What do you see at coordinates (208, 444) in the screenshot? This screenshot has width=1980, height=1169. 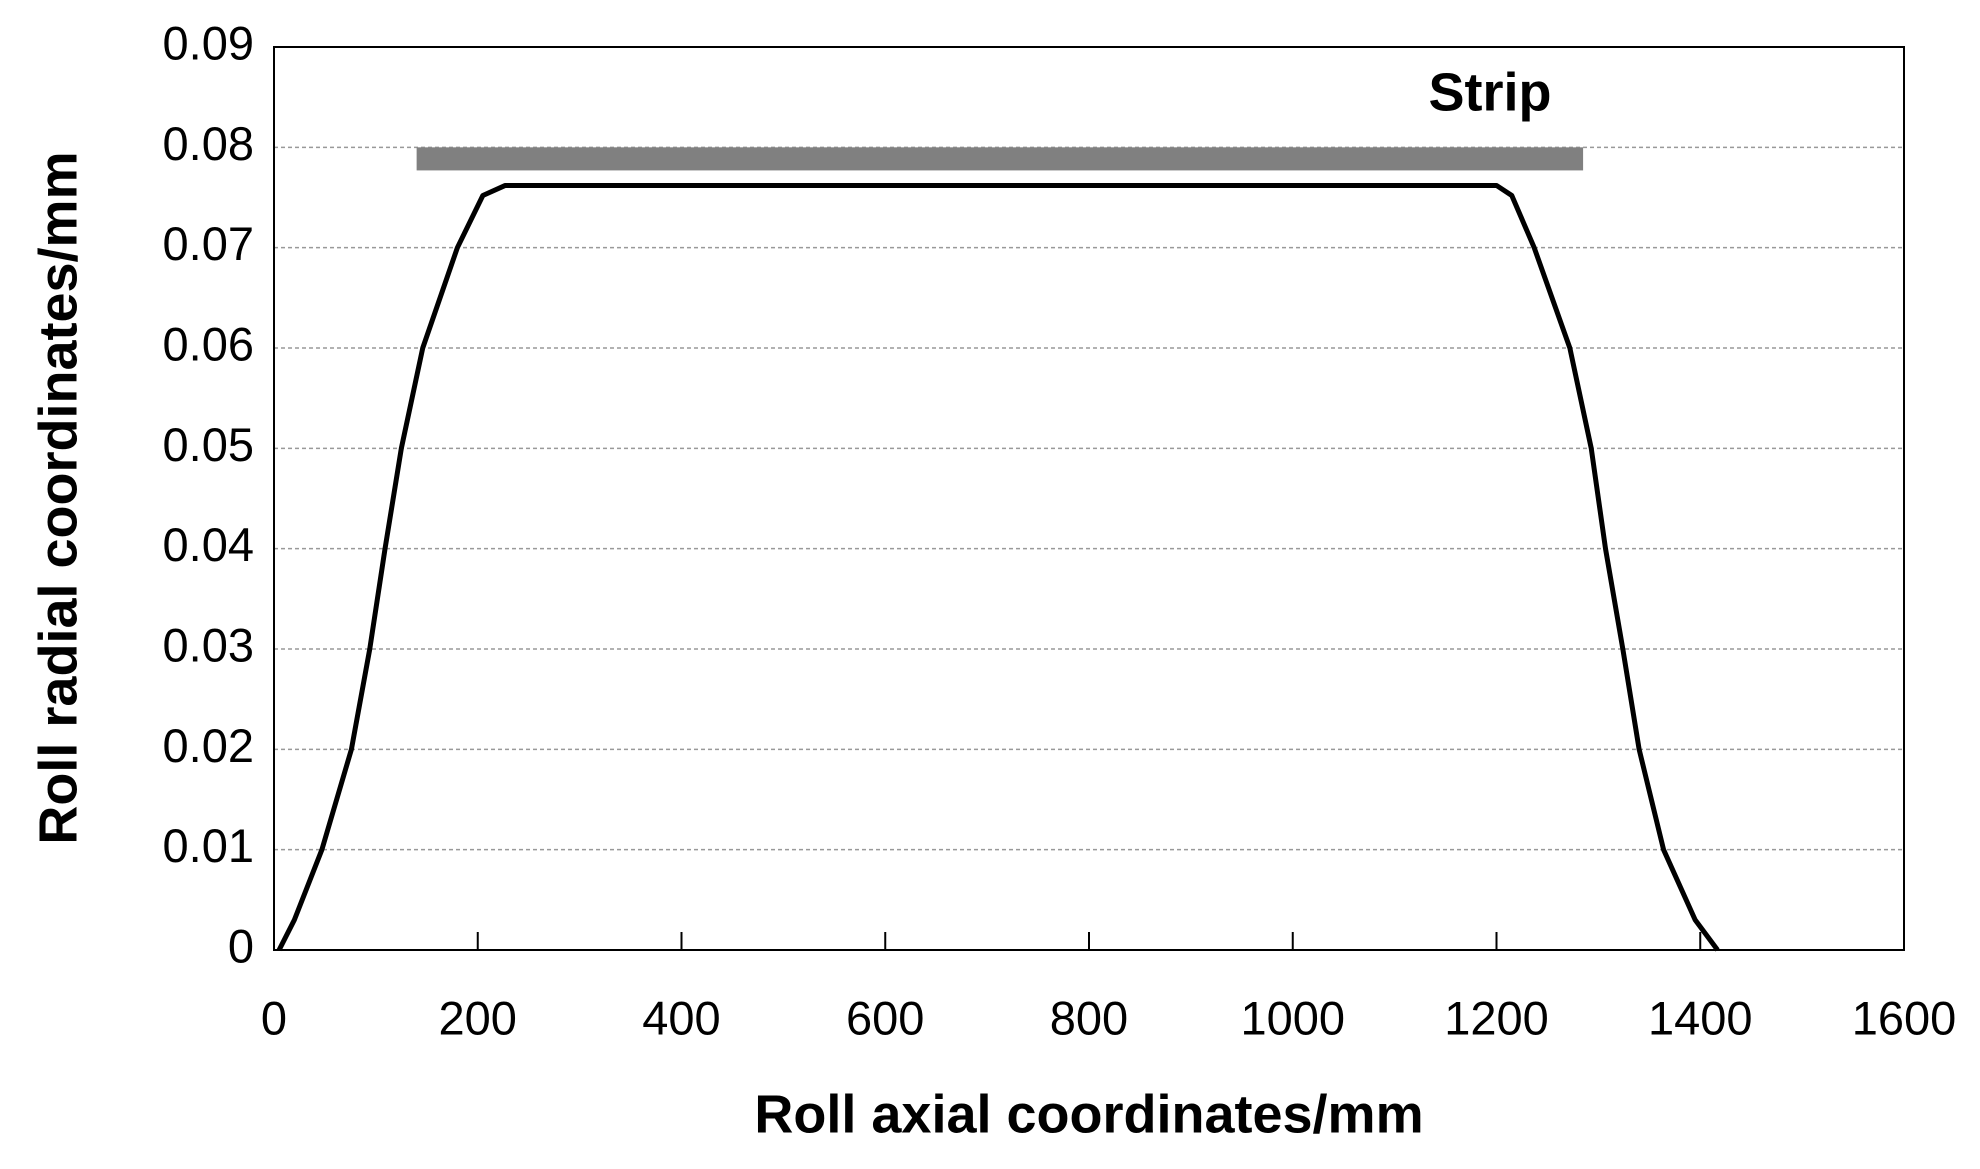 I see `y-tick-label: 0.05` at bounding box center [208, 444].